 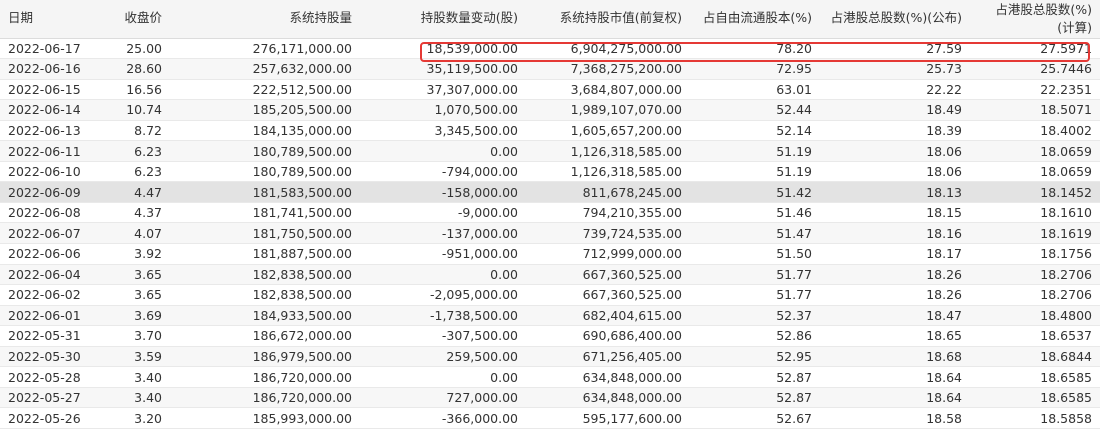 What do you see at coordinates (265, 110) in the screenshot?
I see `cell-holding-quantity: 185,205,500.00` at bounding box center [265, 110].